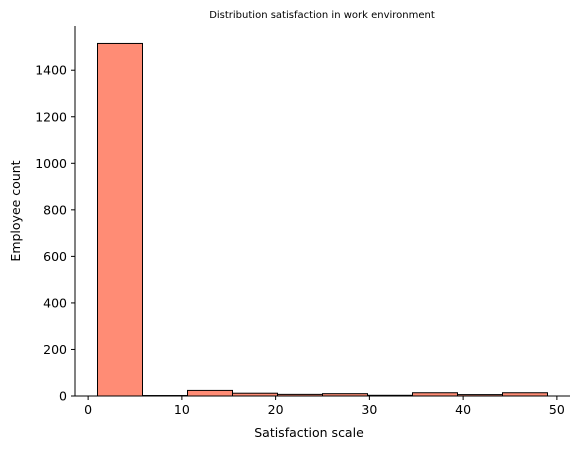 The height and width of the screenshot is (449, 580). I want to click on y-tick-label-6: 1200, so click(51, 116).